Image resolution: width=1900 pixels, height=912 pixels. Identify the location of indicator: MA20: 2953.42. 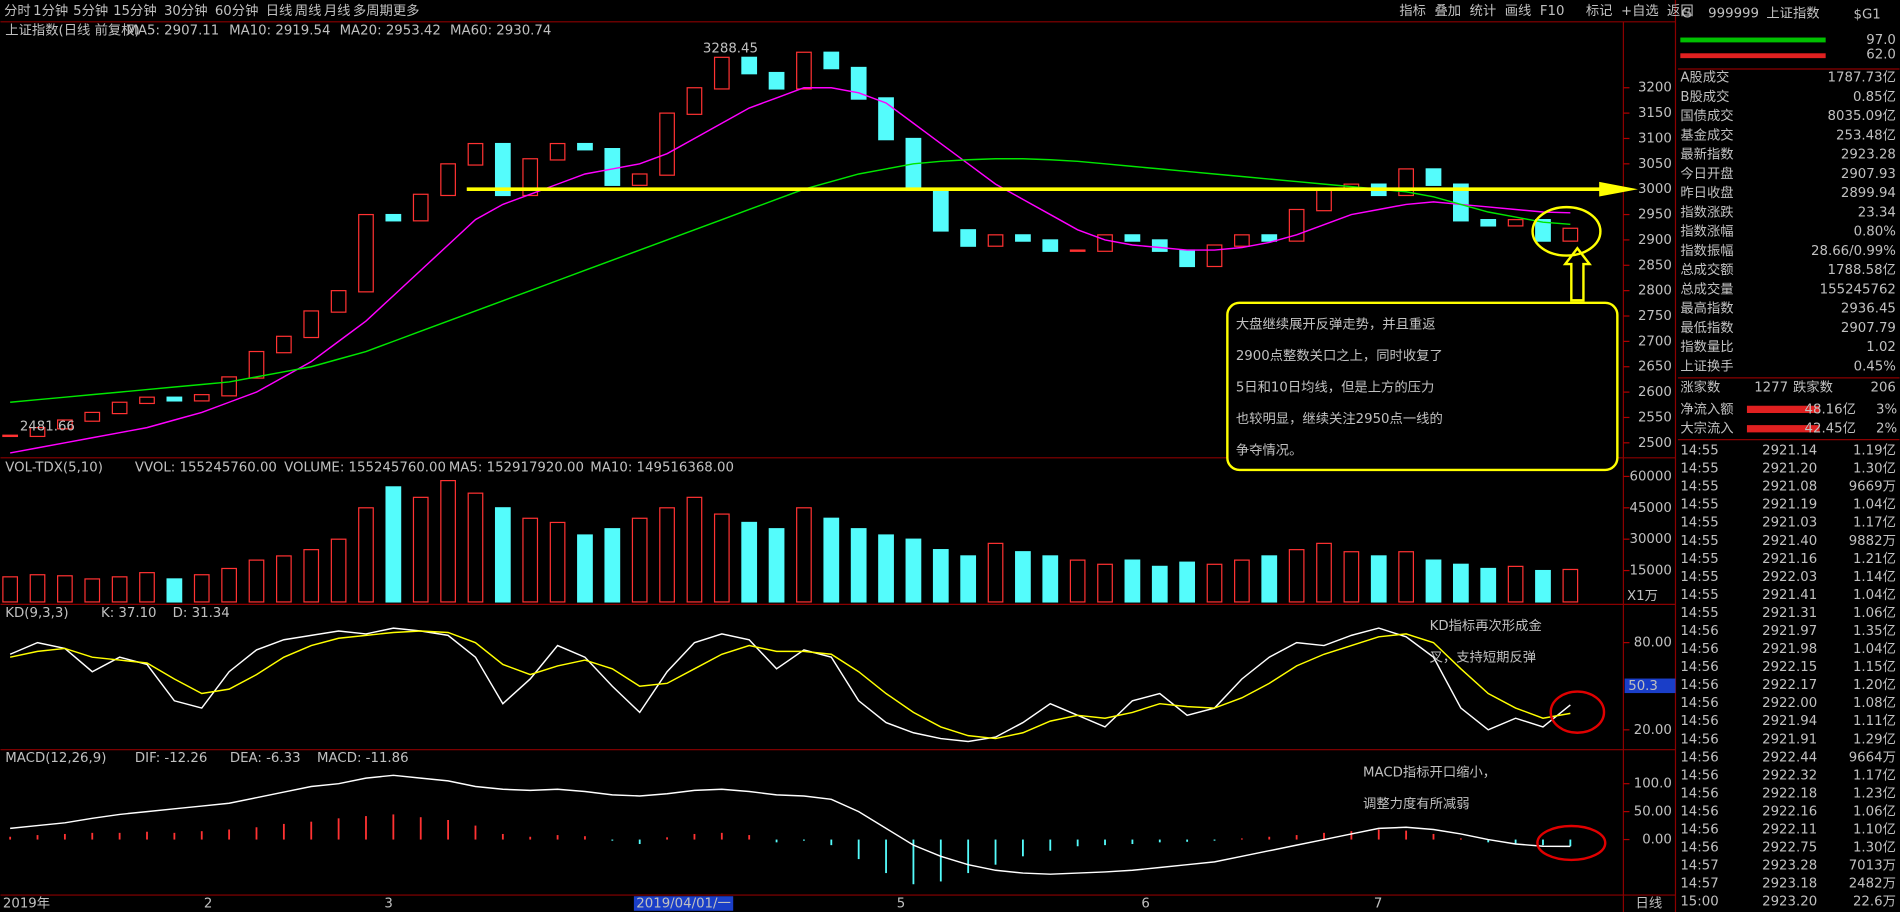
(390, 30).